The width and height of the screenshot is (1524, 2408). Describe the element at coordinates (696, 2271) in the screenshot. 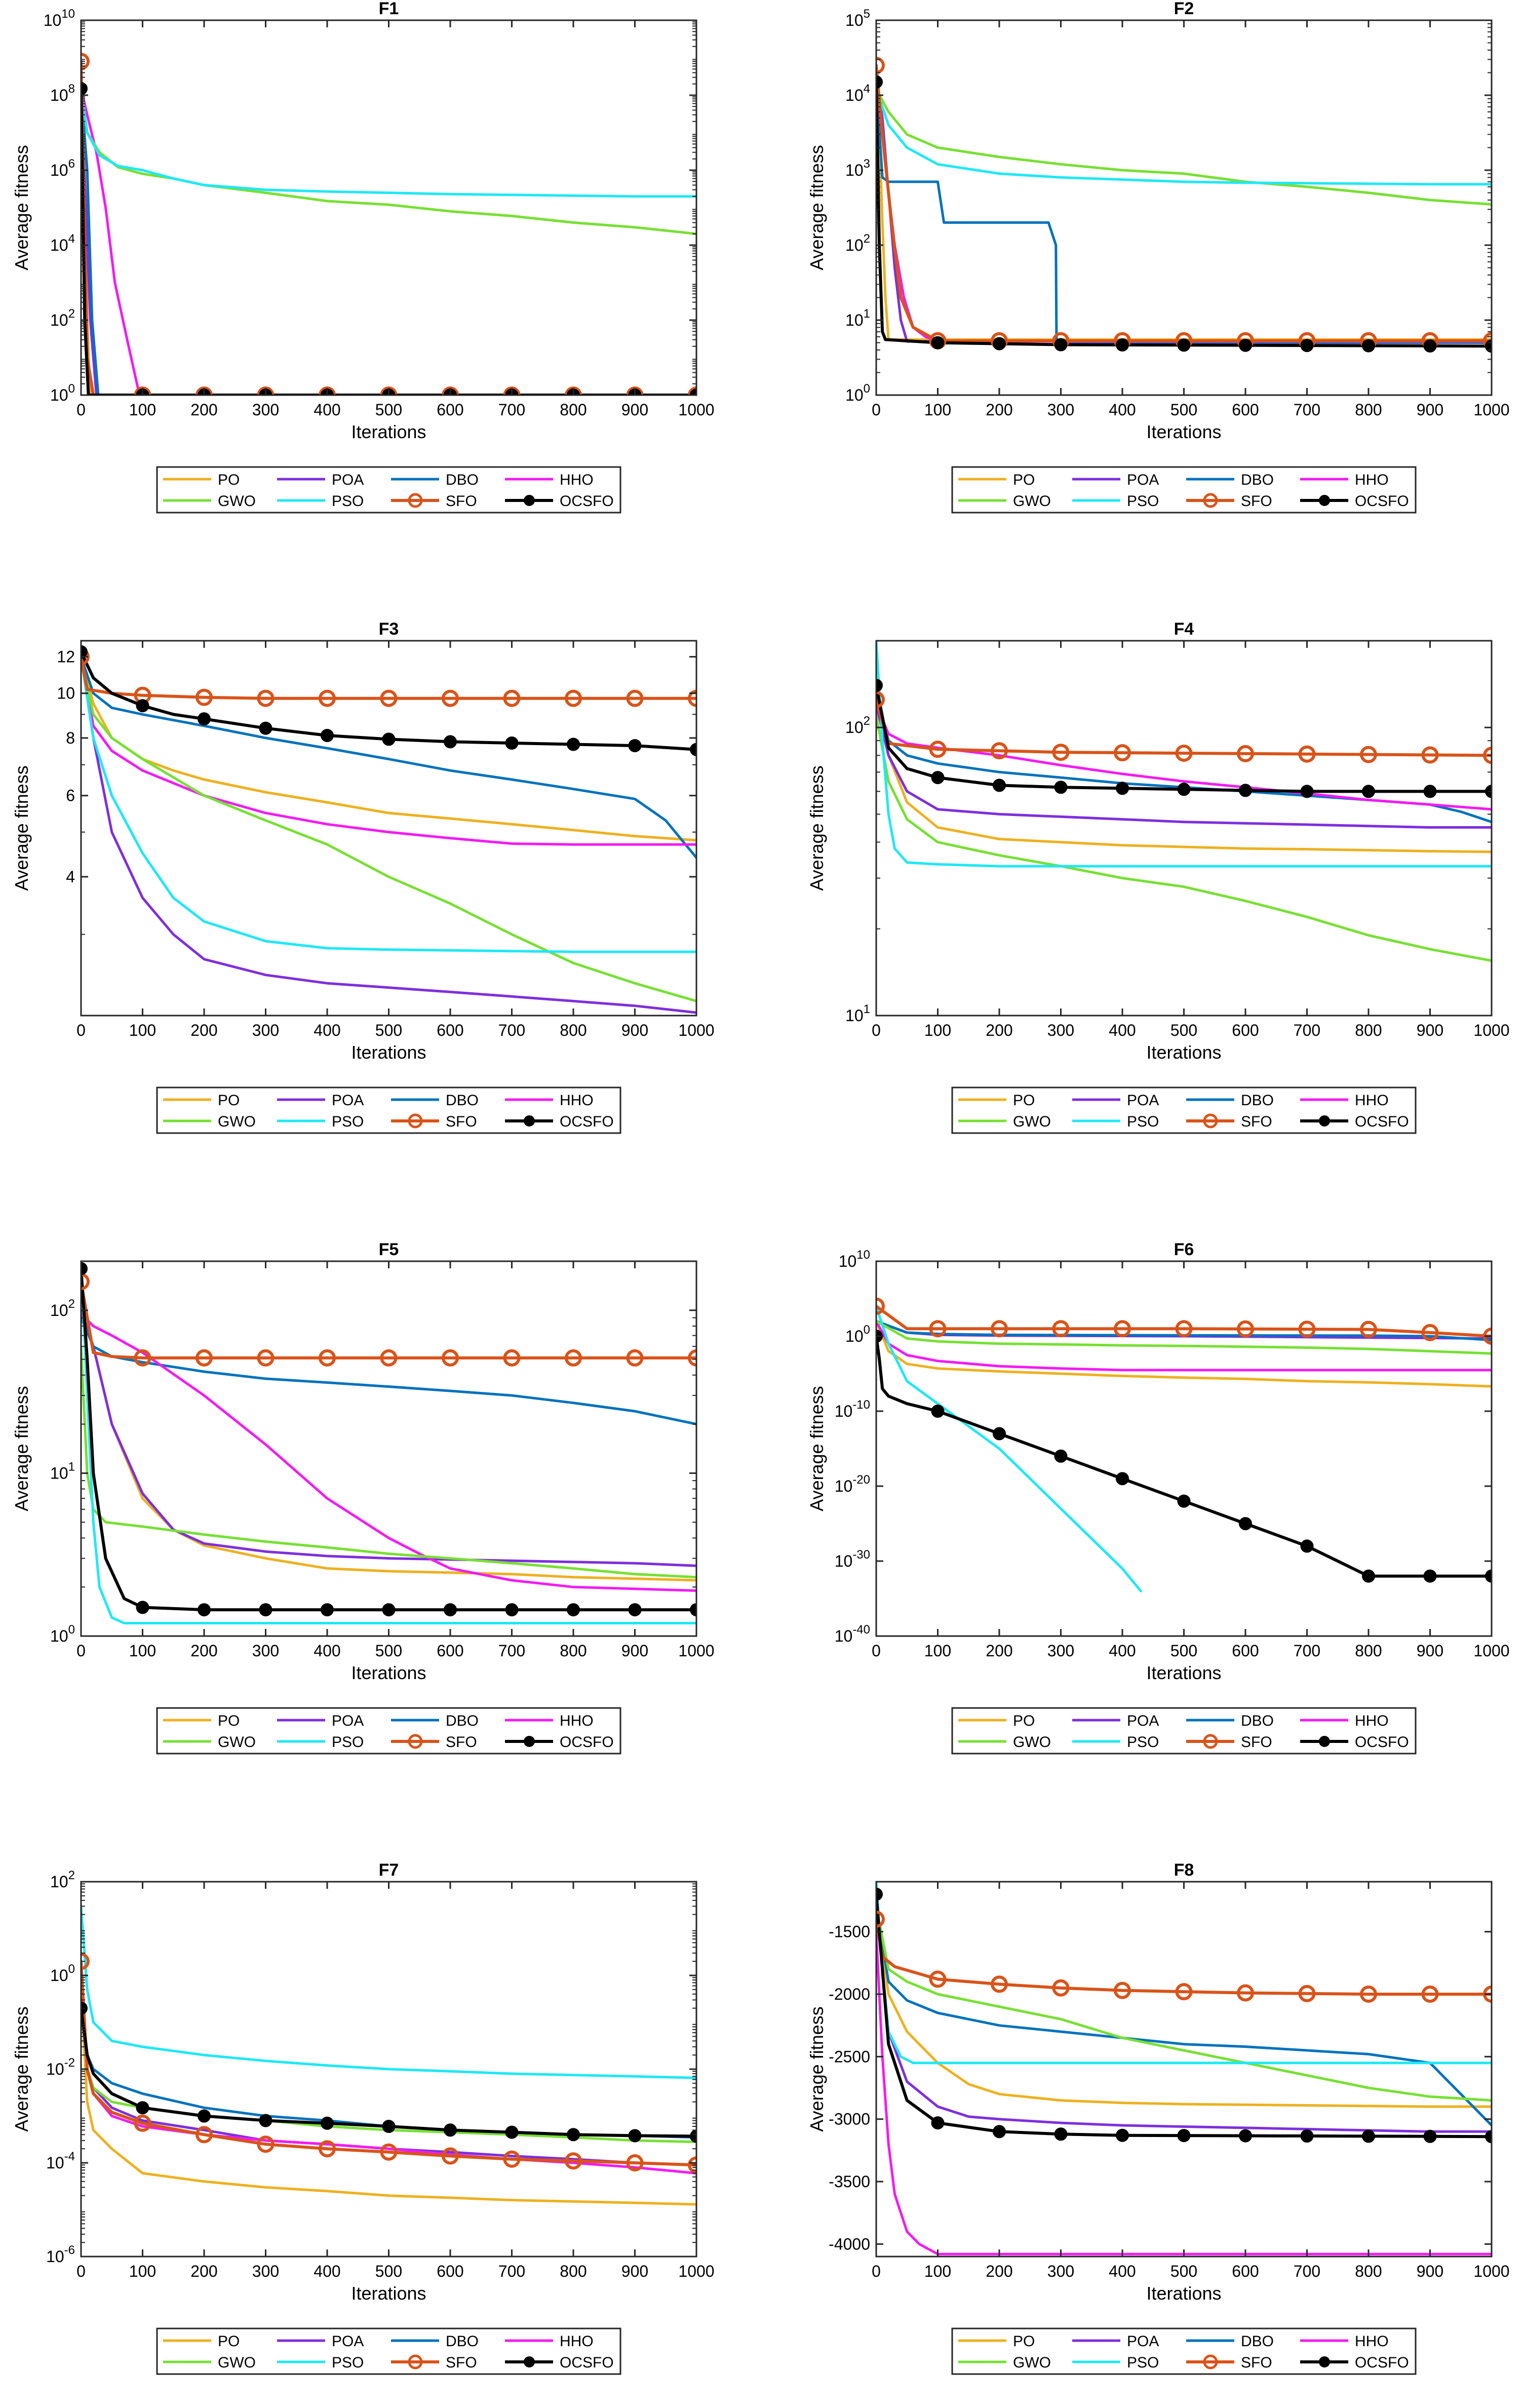

I see `chart-f7-xtick-label-1000: 1000` at that location.